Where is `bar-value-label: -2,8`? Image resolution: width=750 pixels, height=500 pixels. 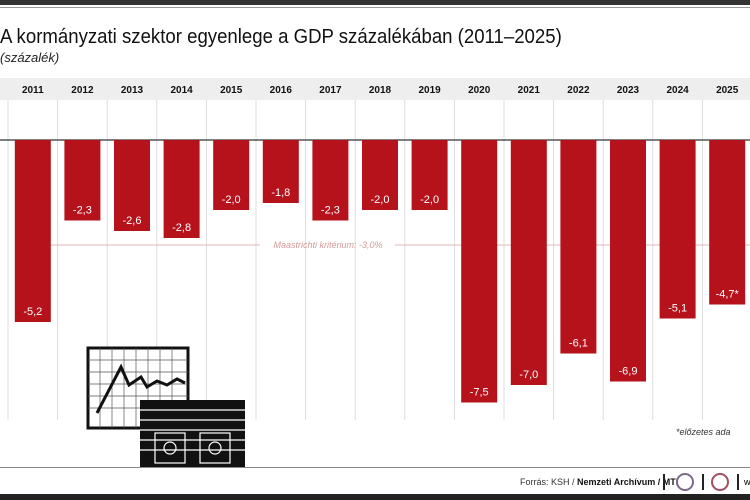
bar-value-label: -2,8 is located at coordinates (181, 228).